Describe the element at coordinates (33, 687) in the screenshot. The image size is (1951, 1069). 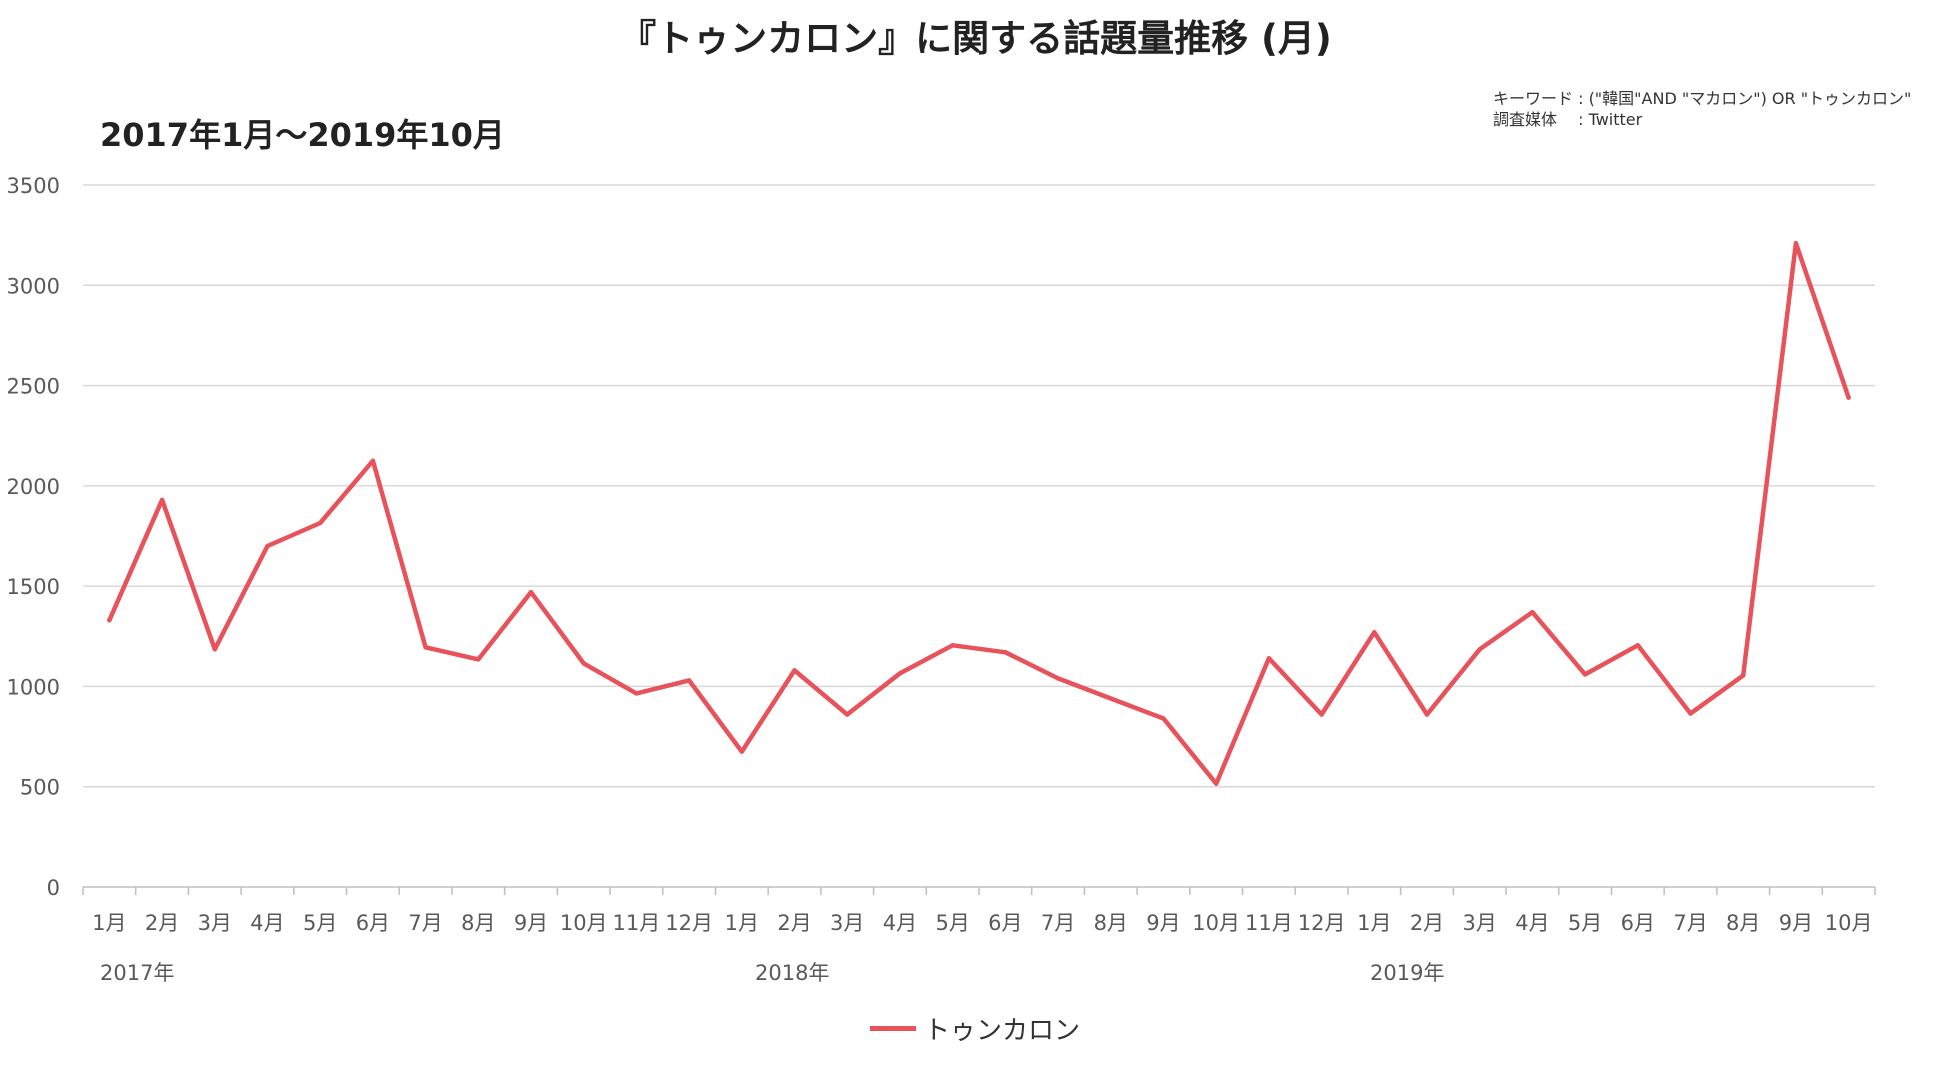
I see `y-tick-label: 1000` at that location.